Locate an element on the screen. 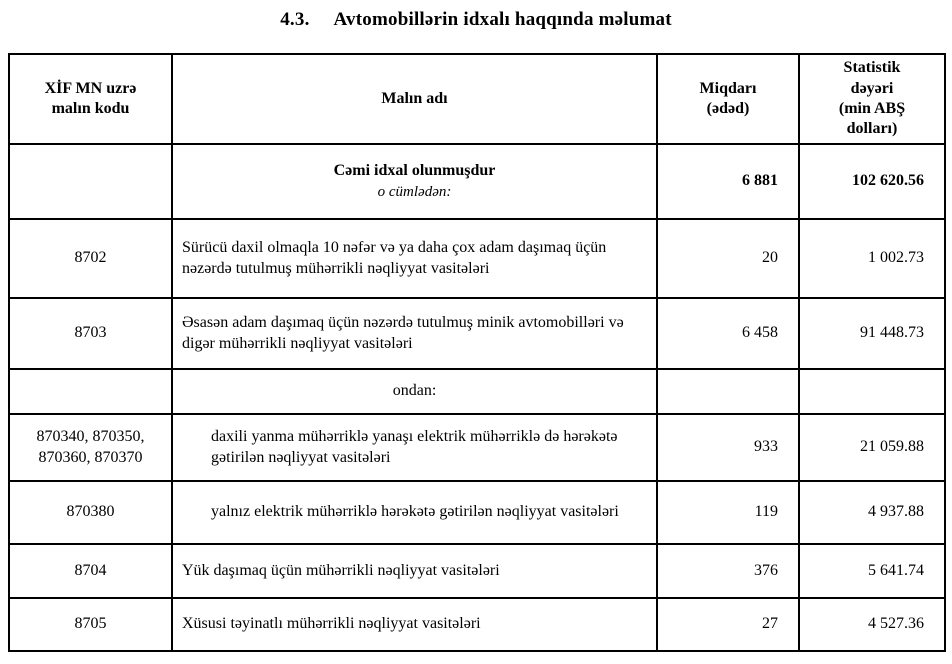 This screenshot has height=664, width=952. column-header-code-line: XİF MN uzrə is located at coordinates (90, 88).